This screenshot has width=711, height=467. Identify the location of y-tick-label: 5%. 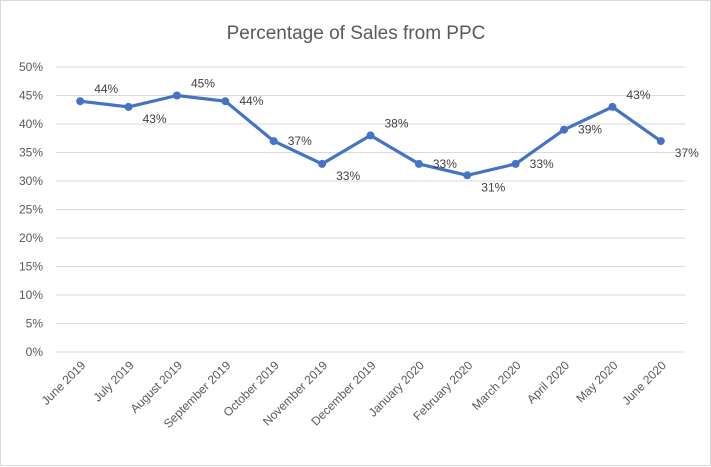
(35, 324).